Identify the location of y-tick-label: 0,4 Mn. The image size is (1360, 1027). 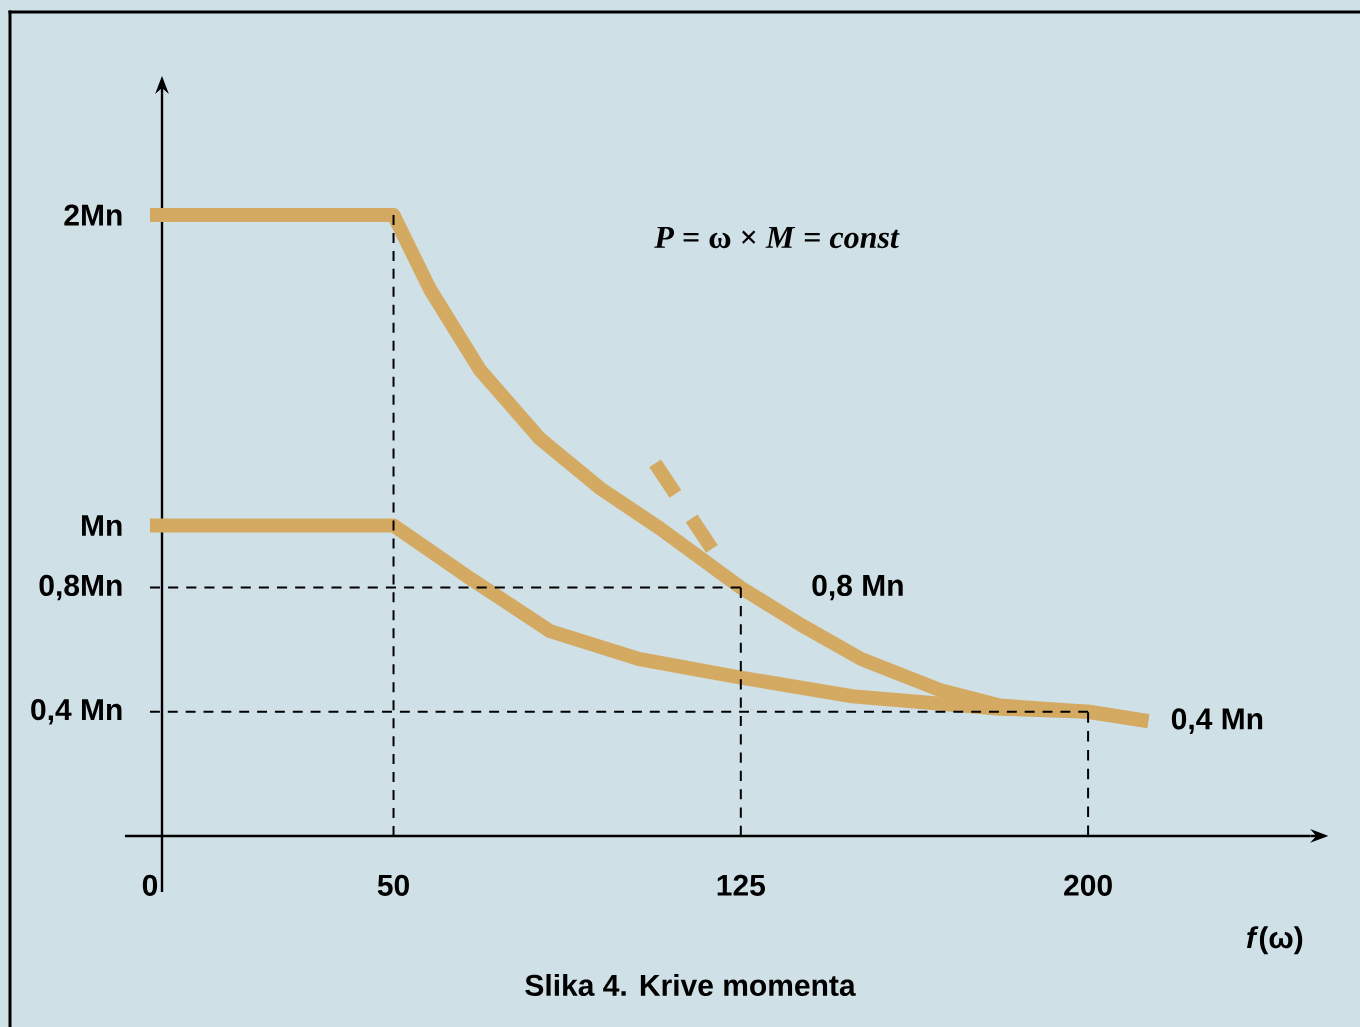
(76, 711).